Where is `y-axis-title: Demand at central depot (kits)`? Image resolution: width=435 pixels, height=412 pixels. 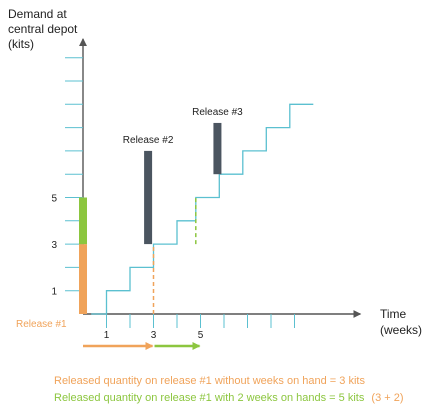
y-axis-title: Demand at central depot (kits) is located at coordinates (44, 29).